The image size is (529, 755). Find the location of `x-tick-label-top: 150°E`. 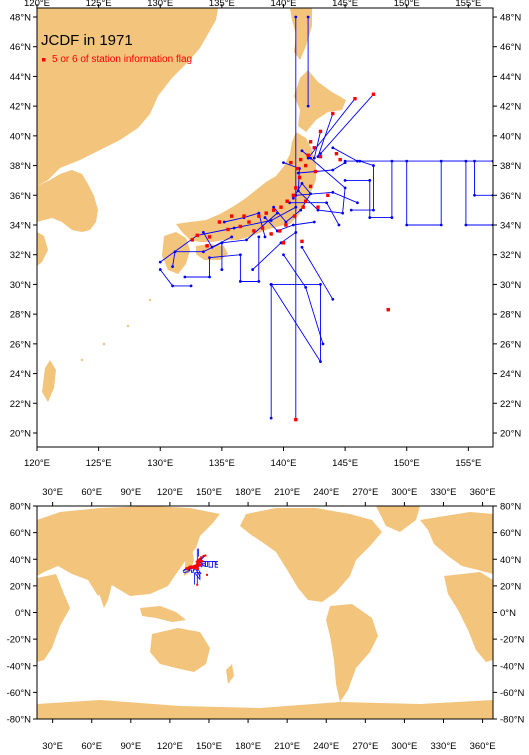

x-tick-label-top: 150°E is located at coordinates (209, 492).